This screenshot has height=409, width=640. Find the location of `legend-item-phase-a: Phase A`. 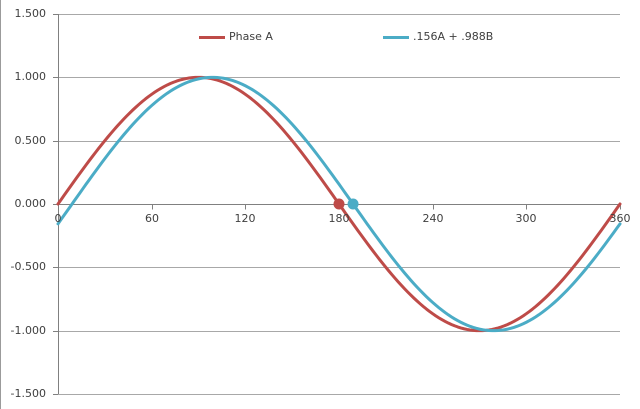

legend-item-phase-a: Phase A is located at coordinates (236, 37).